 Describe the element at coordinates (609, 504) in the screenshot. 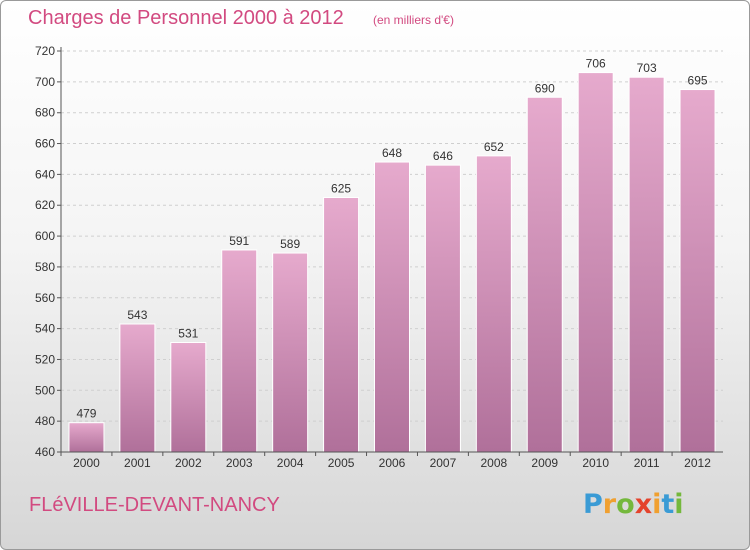

I see `logo-letter: r` at that location.